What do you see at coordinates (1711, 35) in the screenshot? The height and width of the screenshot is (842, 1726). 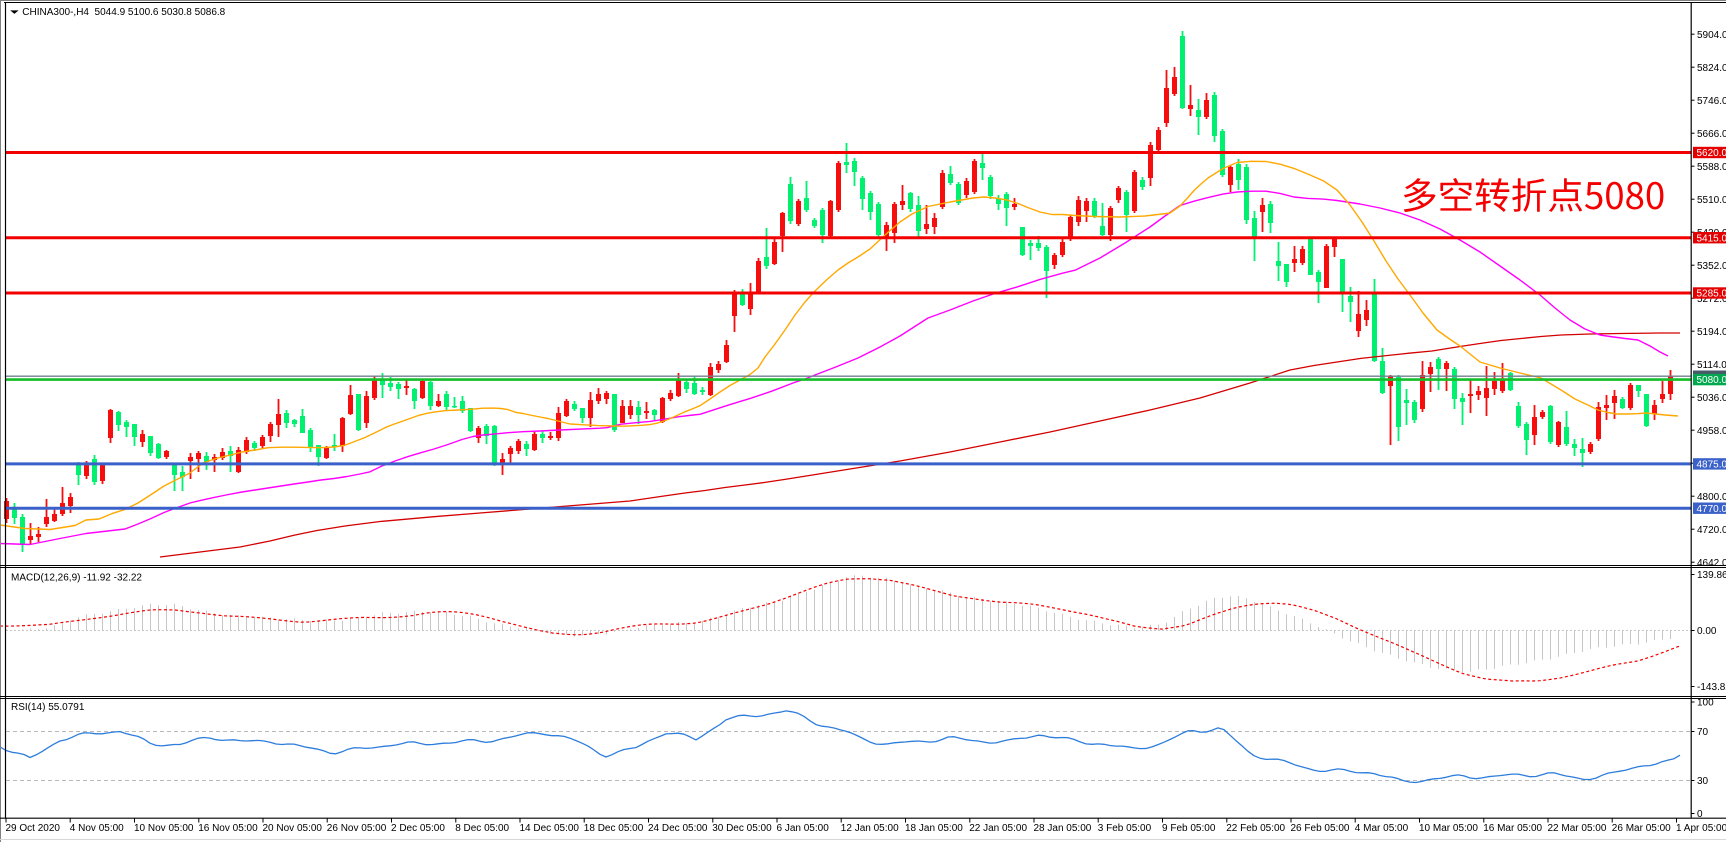 I see `svg-text: 5904.0` at bounding box center [1711, 35].